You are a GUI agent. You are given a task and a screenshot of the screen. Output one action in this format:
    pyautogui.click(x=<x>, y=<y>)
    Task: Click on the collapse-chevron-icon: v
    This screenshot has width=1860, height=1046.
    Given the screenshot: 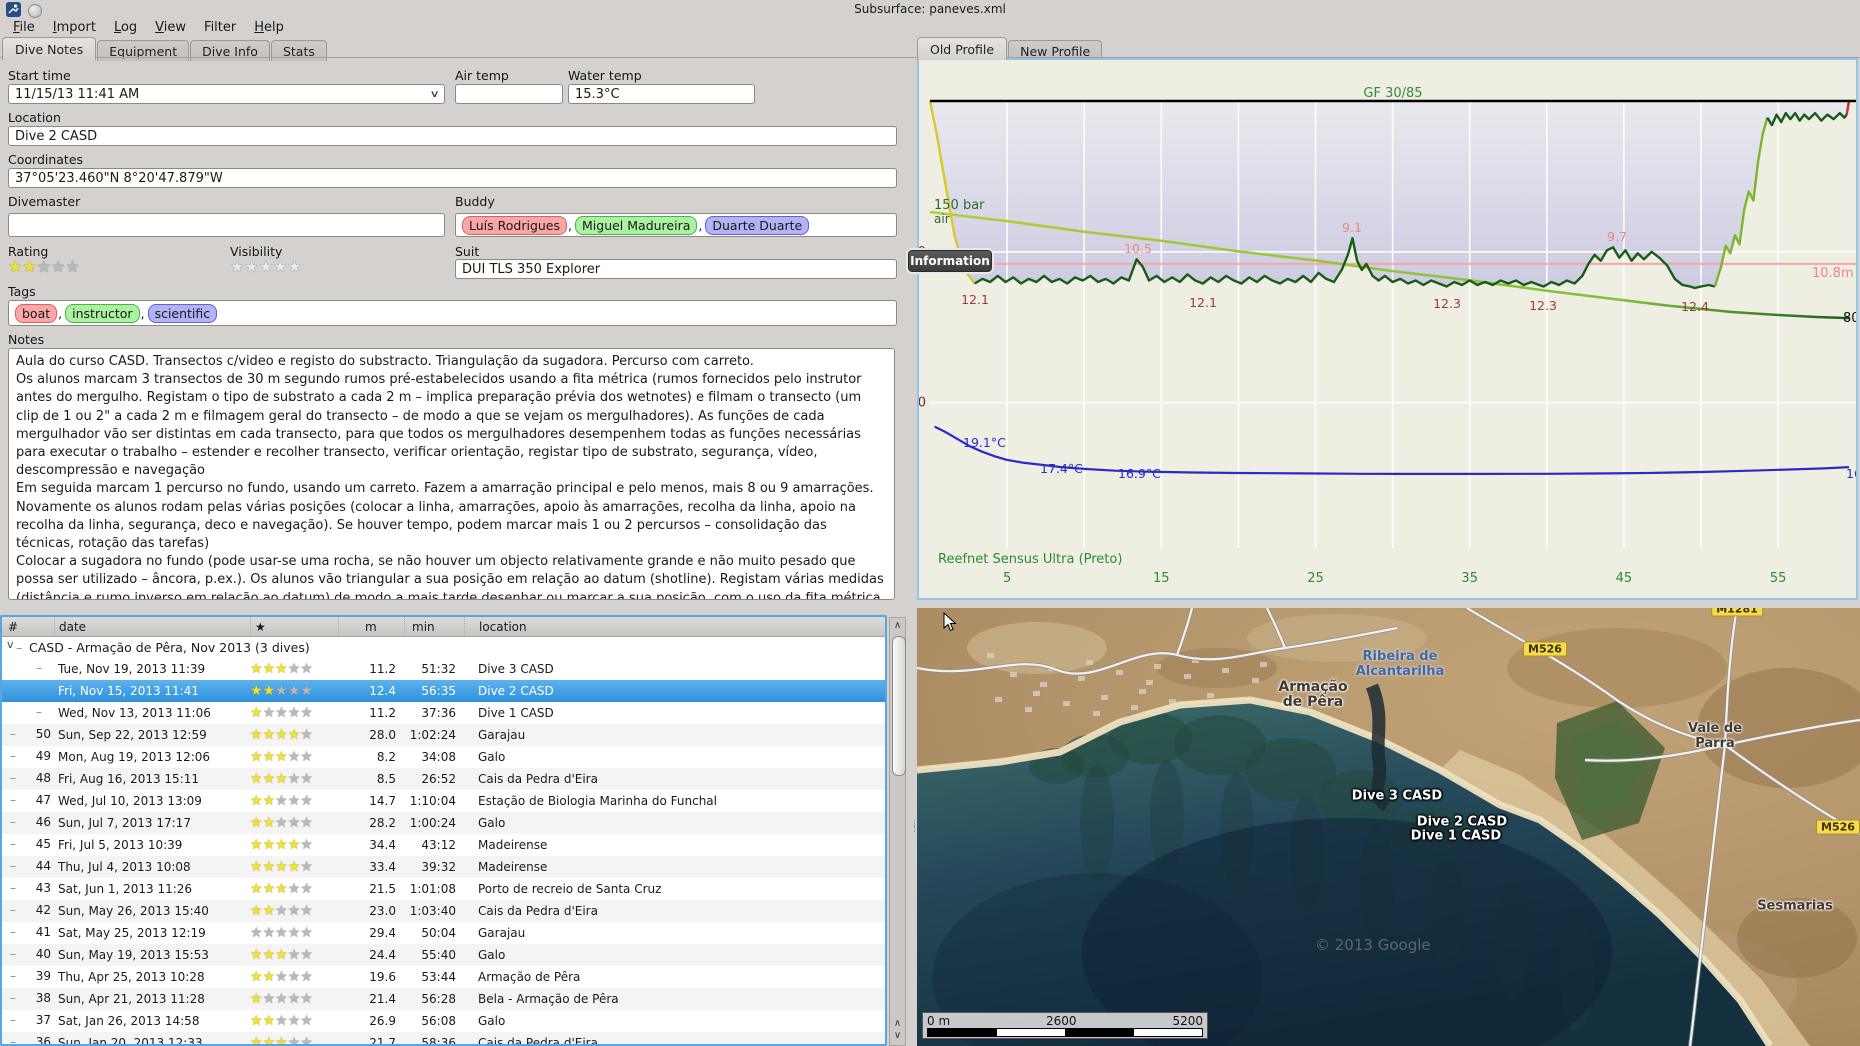 What is the action you would take?
    pyautogui.click(x=10, y=644)
    